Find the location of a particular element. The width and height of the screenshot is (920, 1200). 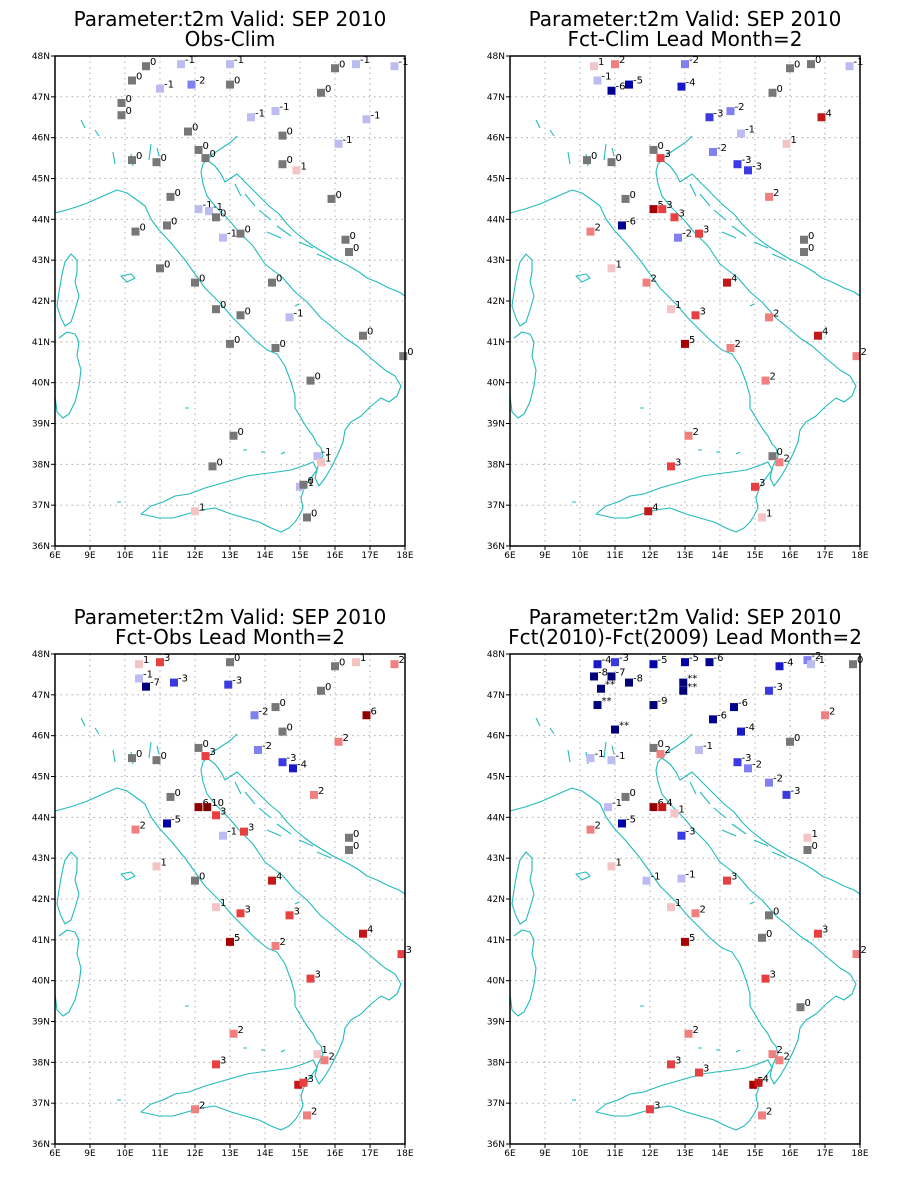

lon-label: 17E is located at coordinates (369, 1154).